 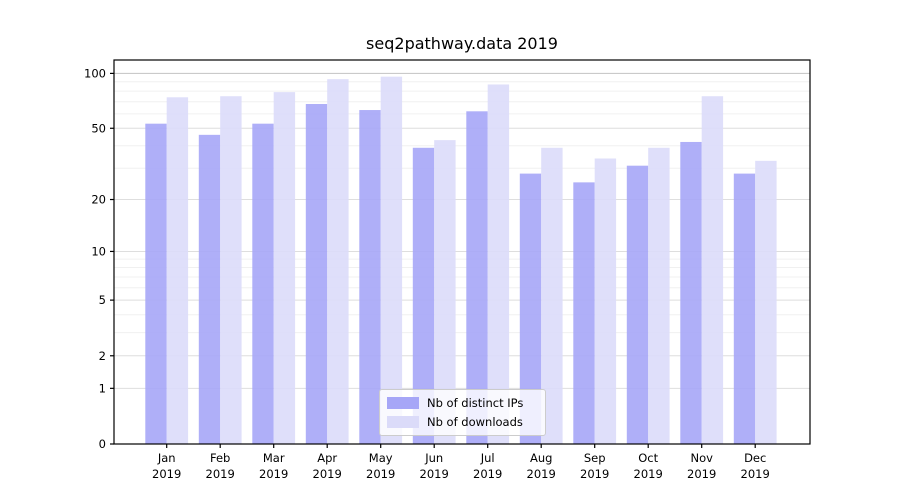 What do you see at coordinates (475, 403) in the screenshot?
I see `legend-label-ips: Nb of distinct IPs` at bounding box center [475, 403].